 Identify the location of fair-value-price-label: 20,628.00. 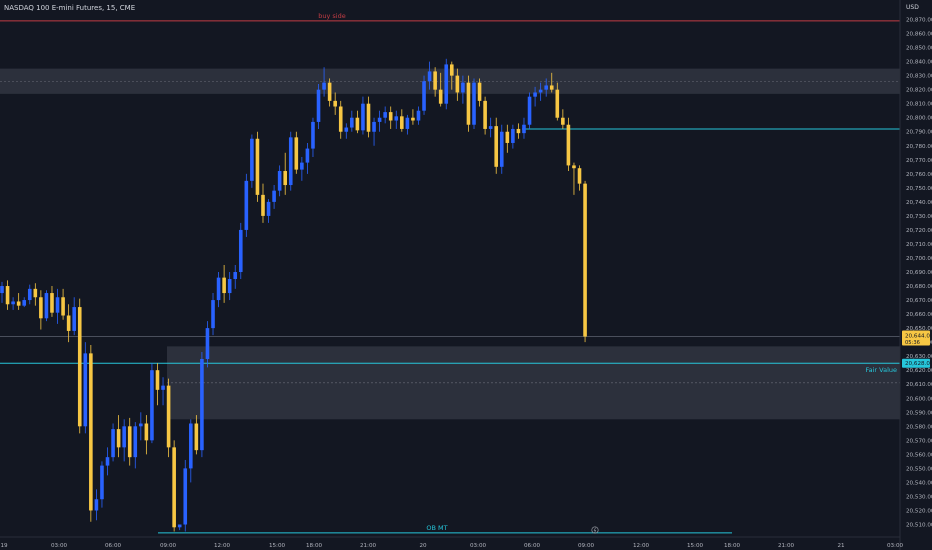
(918, 364).